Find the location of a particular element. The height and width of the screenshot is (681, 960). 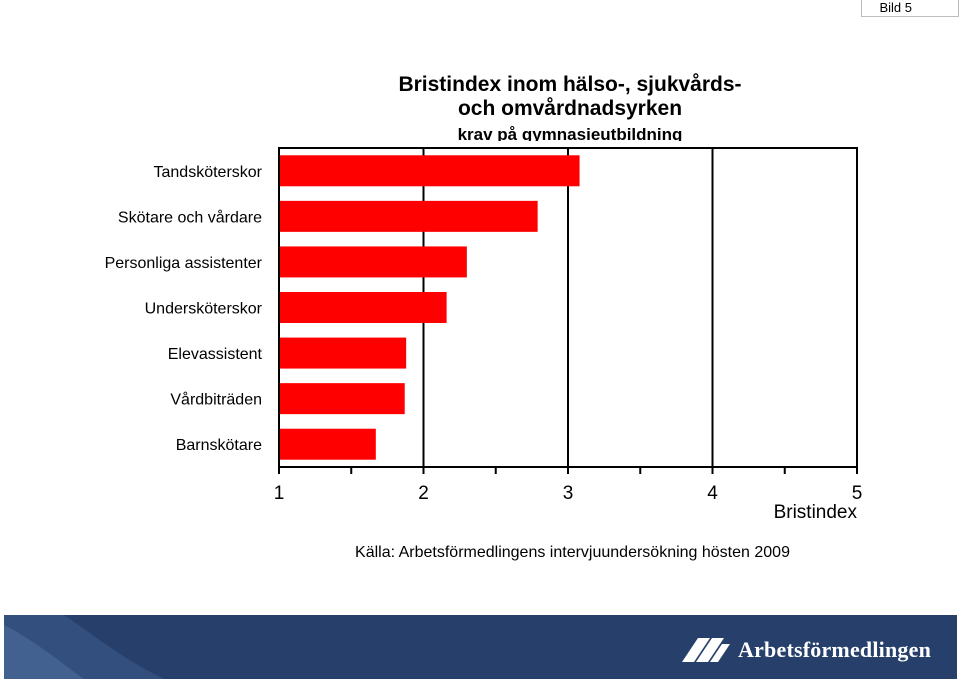

x-tick-label: 2 is located at coordinates (423, 493).